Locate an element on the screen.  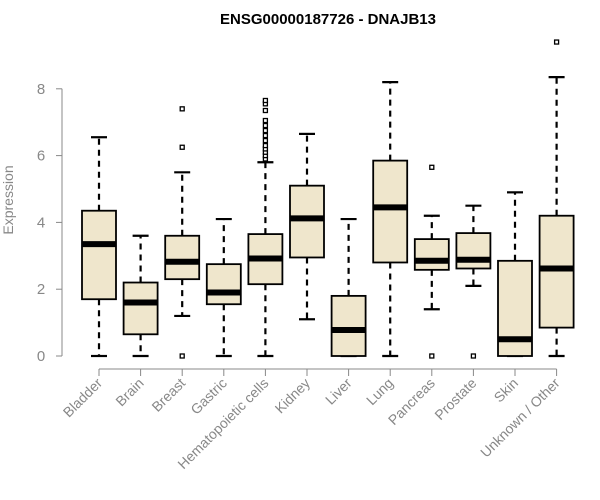
box-hematopoietic-cells is located at coordinates (265, 227).